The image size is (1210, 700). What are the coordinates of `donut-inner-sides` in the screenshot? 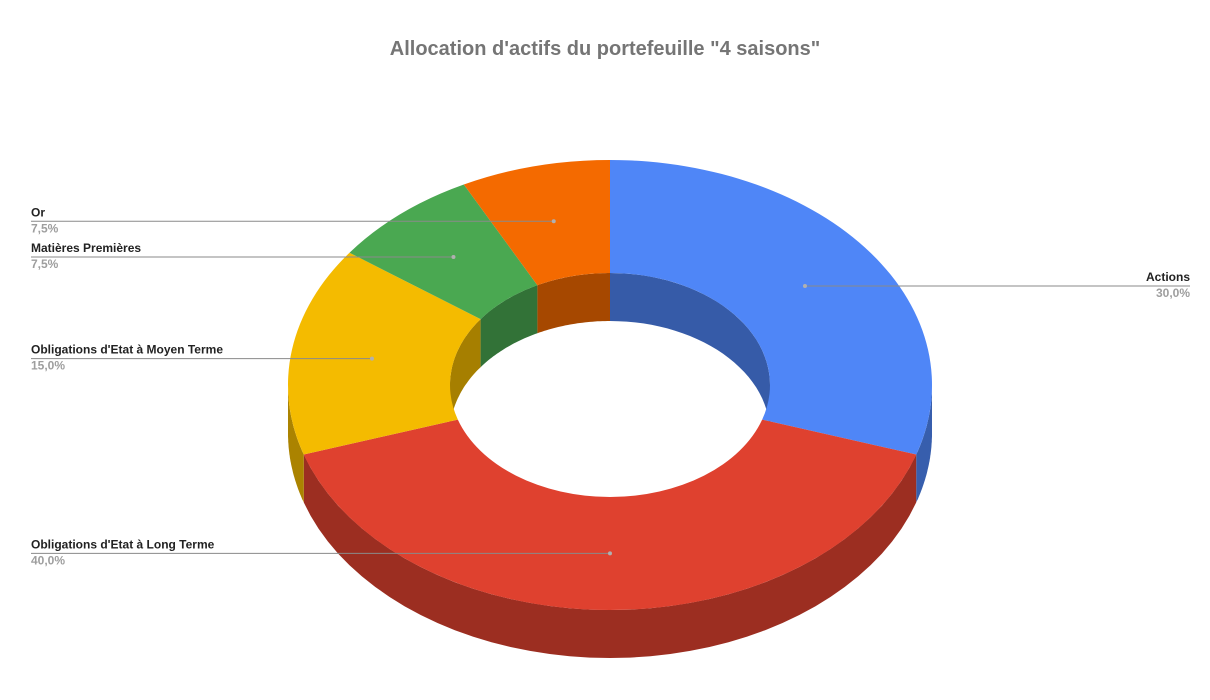 It's located at (610, 353).